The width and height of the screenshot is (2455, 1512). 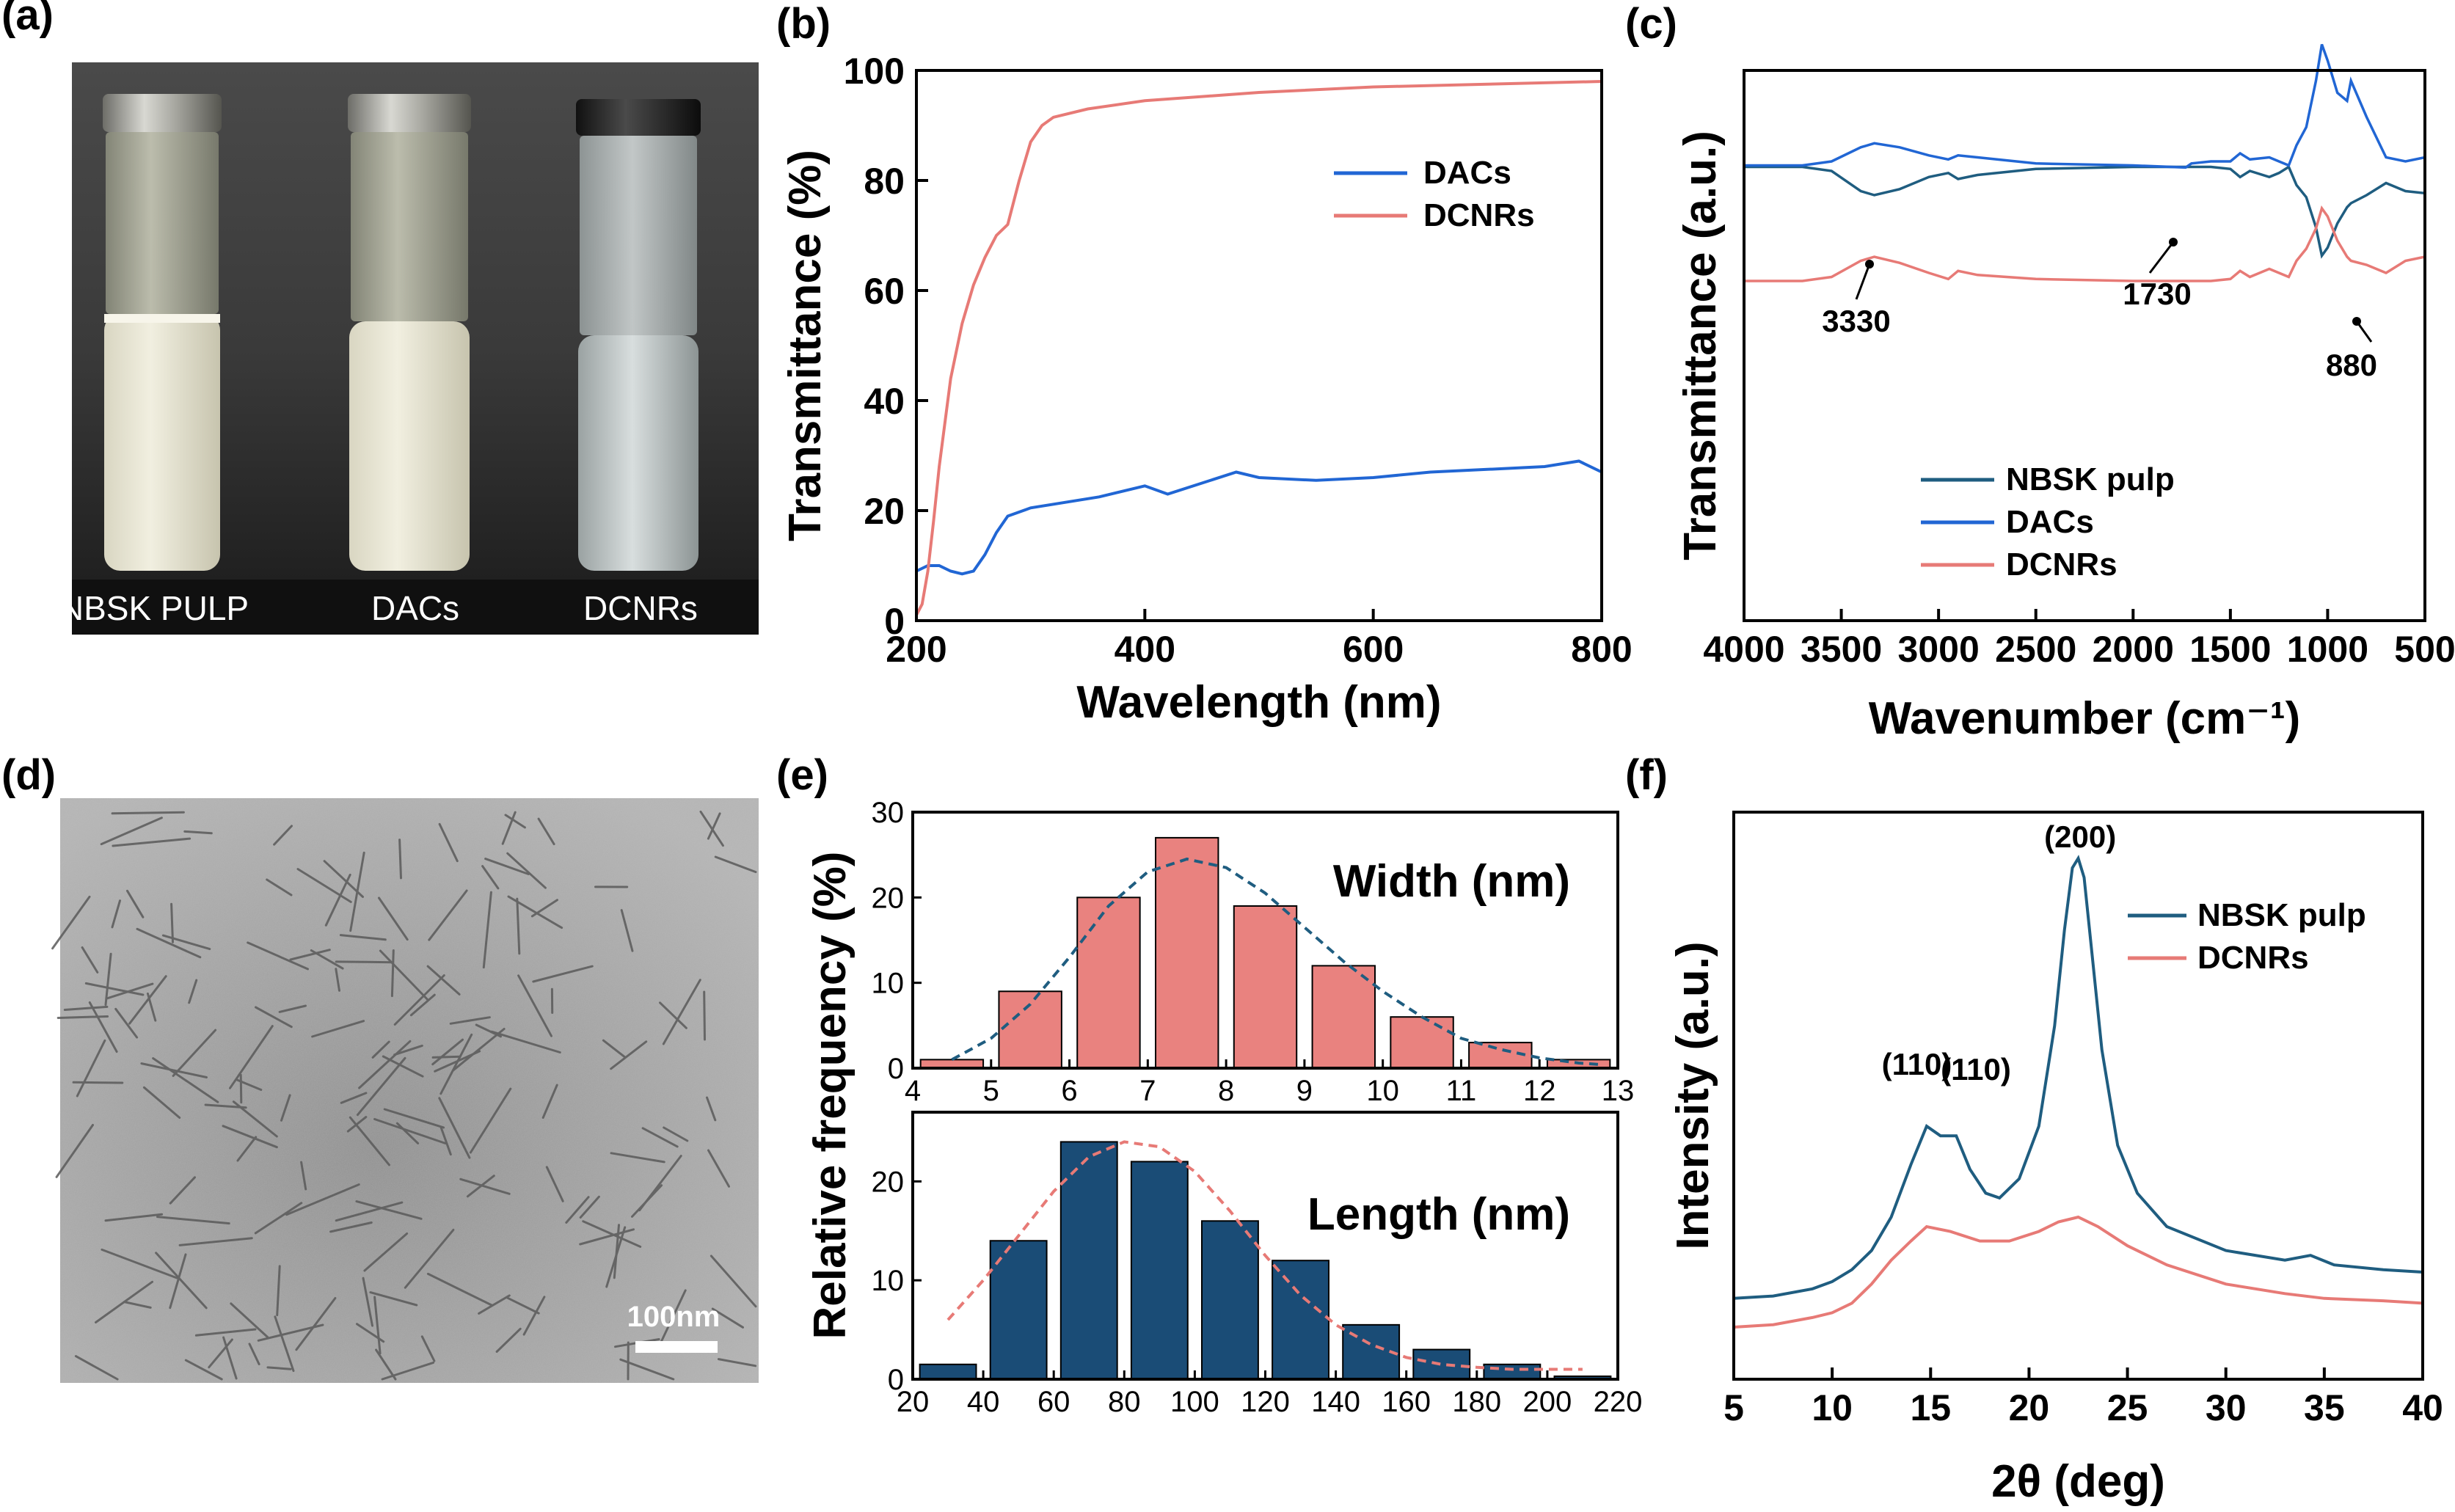 What do you see at coordinates (1701, 345) in the screenshot?
I see `y-axis-label: Transmittance (a.u.)` at bounding box center [1701, 345].